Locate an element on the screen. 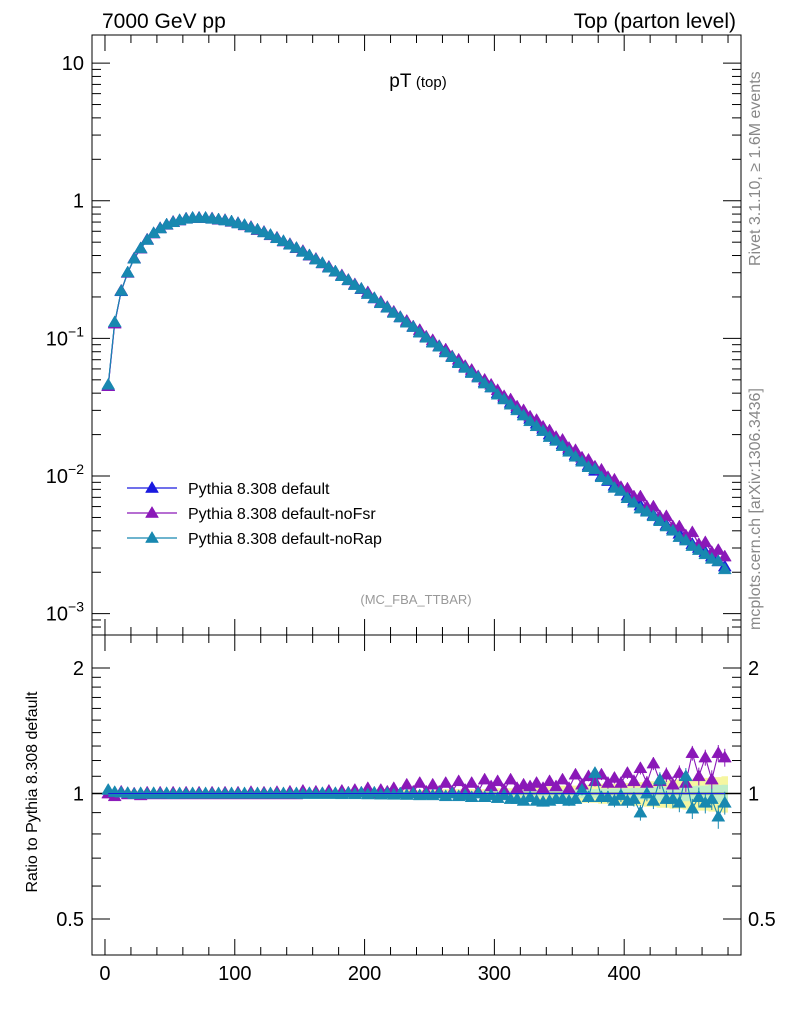 The width and height of the screenshot is (786, 1024). main-point-noFsr is located at coordinates (724, 555).